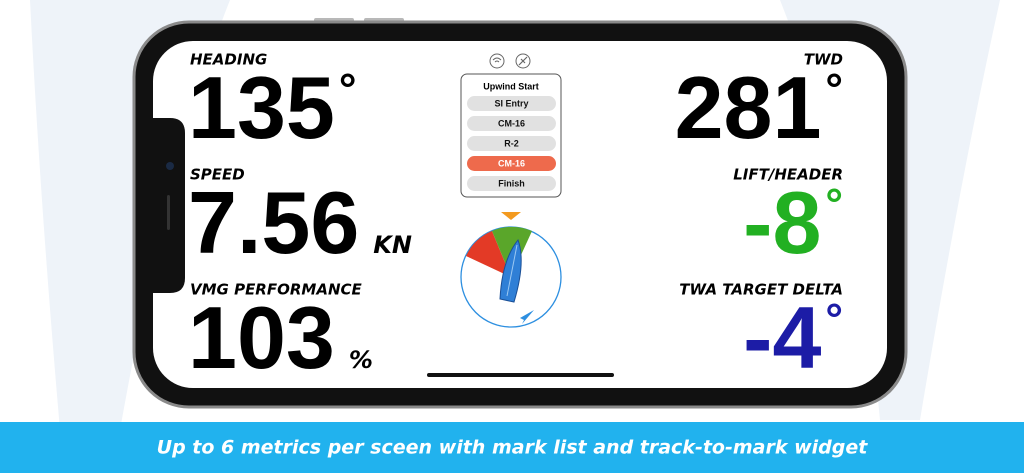 This screenshot has width=1024, height=473. Describe the element at coordinates (261, 107) in the screenshot. I see `metric-number: 135` at that location.